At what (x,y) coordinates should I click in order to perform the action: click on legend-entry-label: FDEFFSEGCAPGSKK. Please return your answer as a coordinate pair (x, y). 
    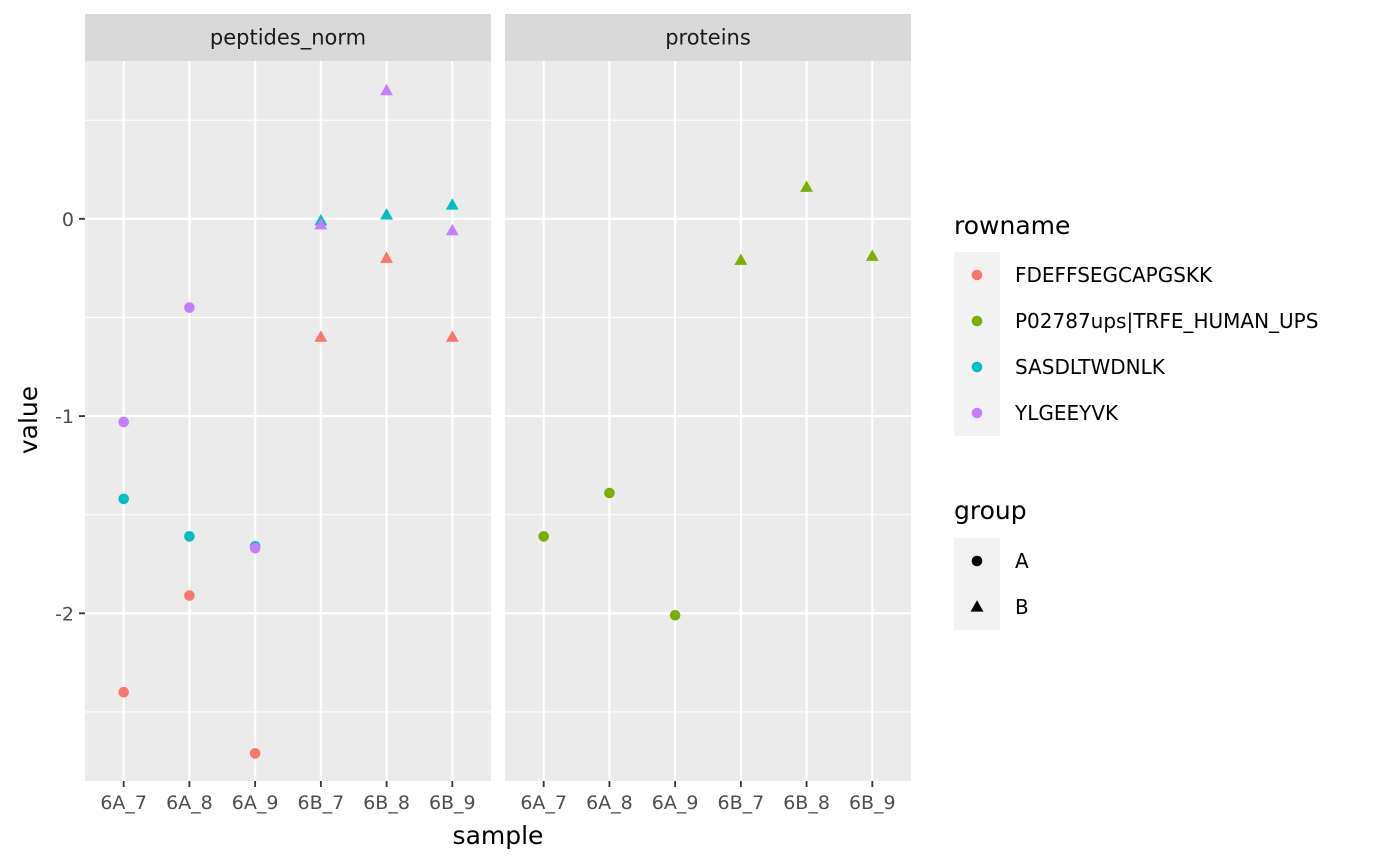
    Looking at the image, I should click on (1114, 275).